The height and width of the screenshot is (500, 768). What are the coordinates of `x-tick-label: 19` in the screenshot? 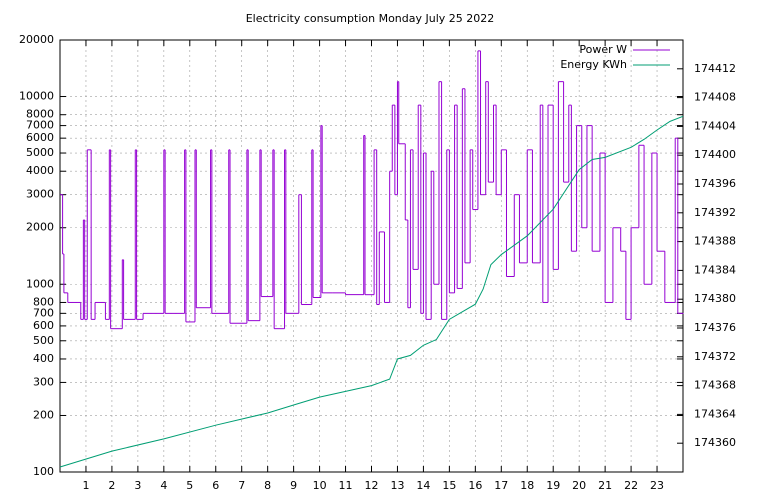 It's located at (553, 485).